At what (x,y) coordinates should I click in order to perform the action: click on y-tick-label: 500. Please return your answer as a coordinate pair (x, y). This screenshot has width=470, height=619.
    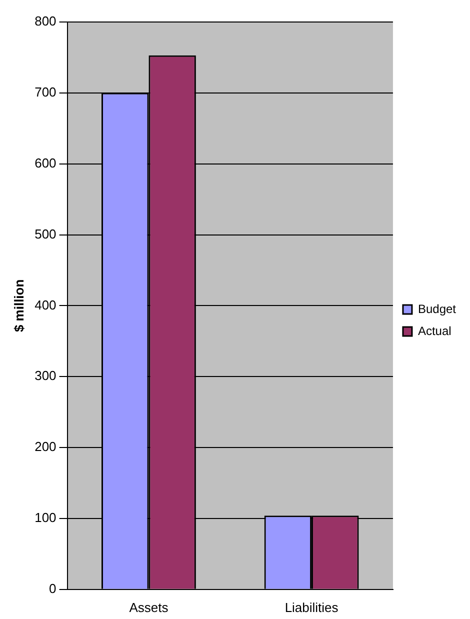
    Looking at the image, I should click on (45, 234).